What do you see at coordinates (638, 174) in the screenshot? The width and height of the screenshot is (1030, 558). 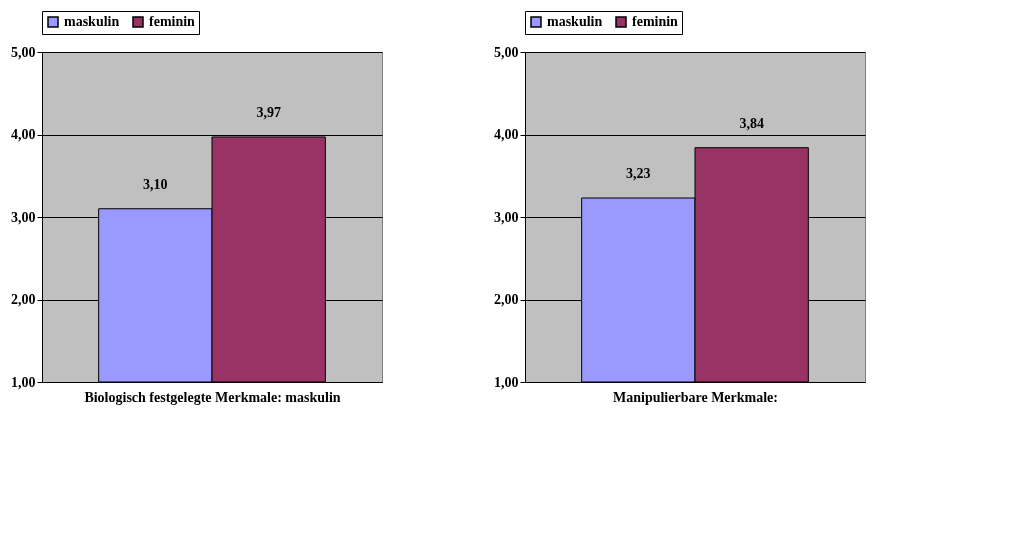 I see `data-label: 3,23` at bounding box center [638, 174].